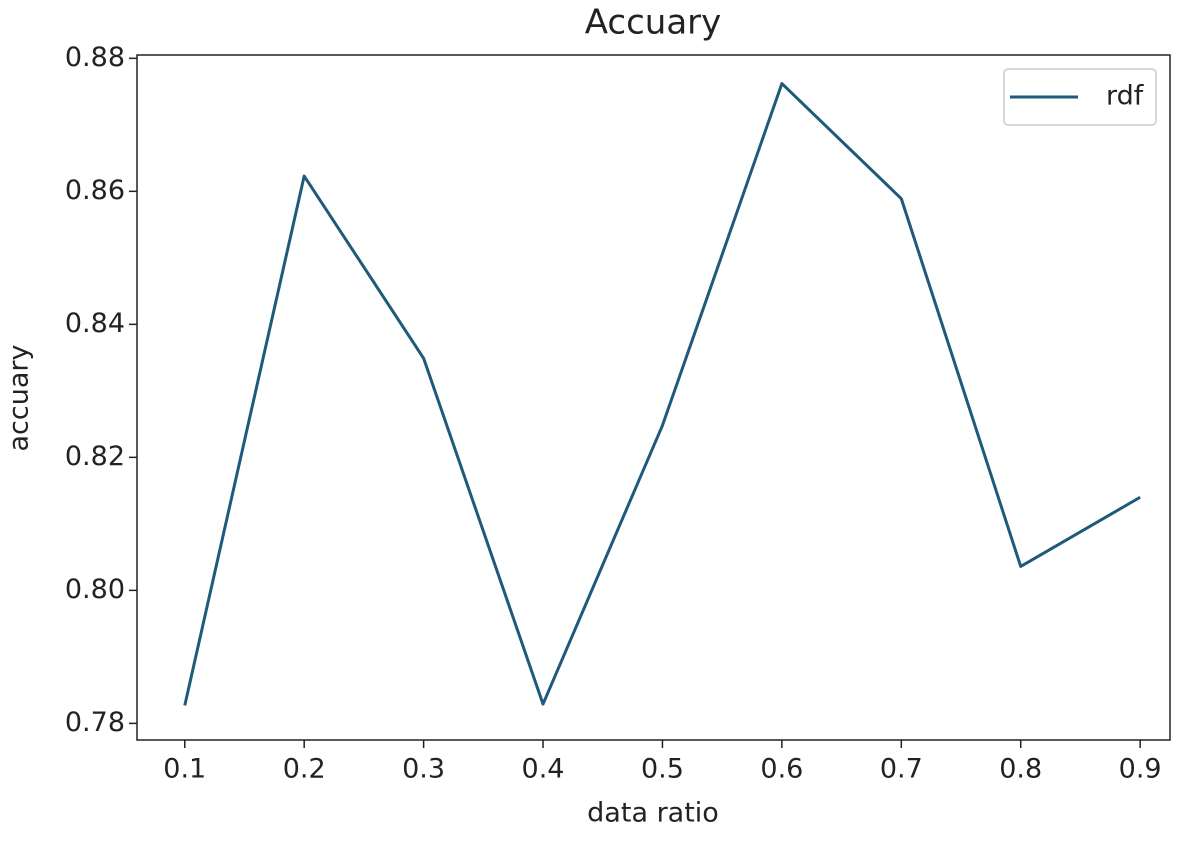 This screenshot has height=842, width=1200. Describe the element at coordinates (304, 769) in the screenshot. I see `x-tick-label: 0.2` at that location.